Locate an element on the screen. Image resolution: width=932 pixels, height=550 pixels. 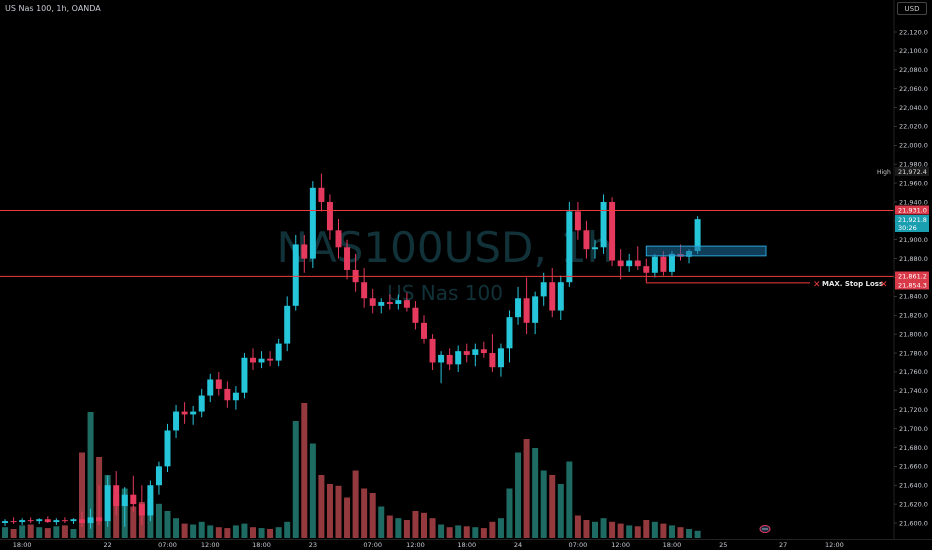
y-tick-label: 21,820.0 is located at coordinates (913, 316).